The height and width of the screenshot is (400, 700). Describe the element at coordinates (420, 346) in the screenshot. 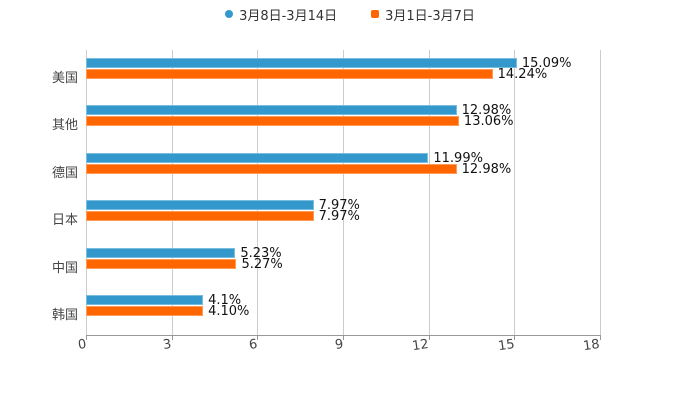

I see `x-tick-label: 12` at that location.